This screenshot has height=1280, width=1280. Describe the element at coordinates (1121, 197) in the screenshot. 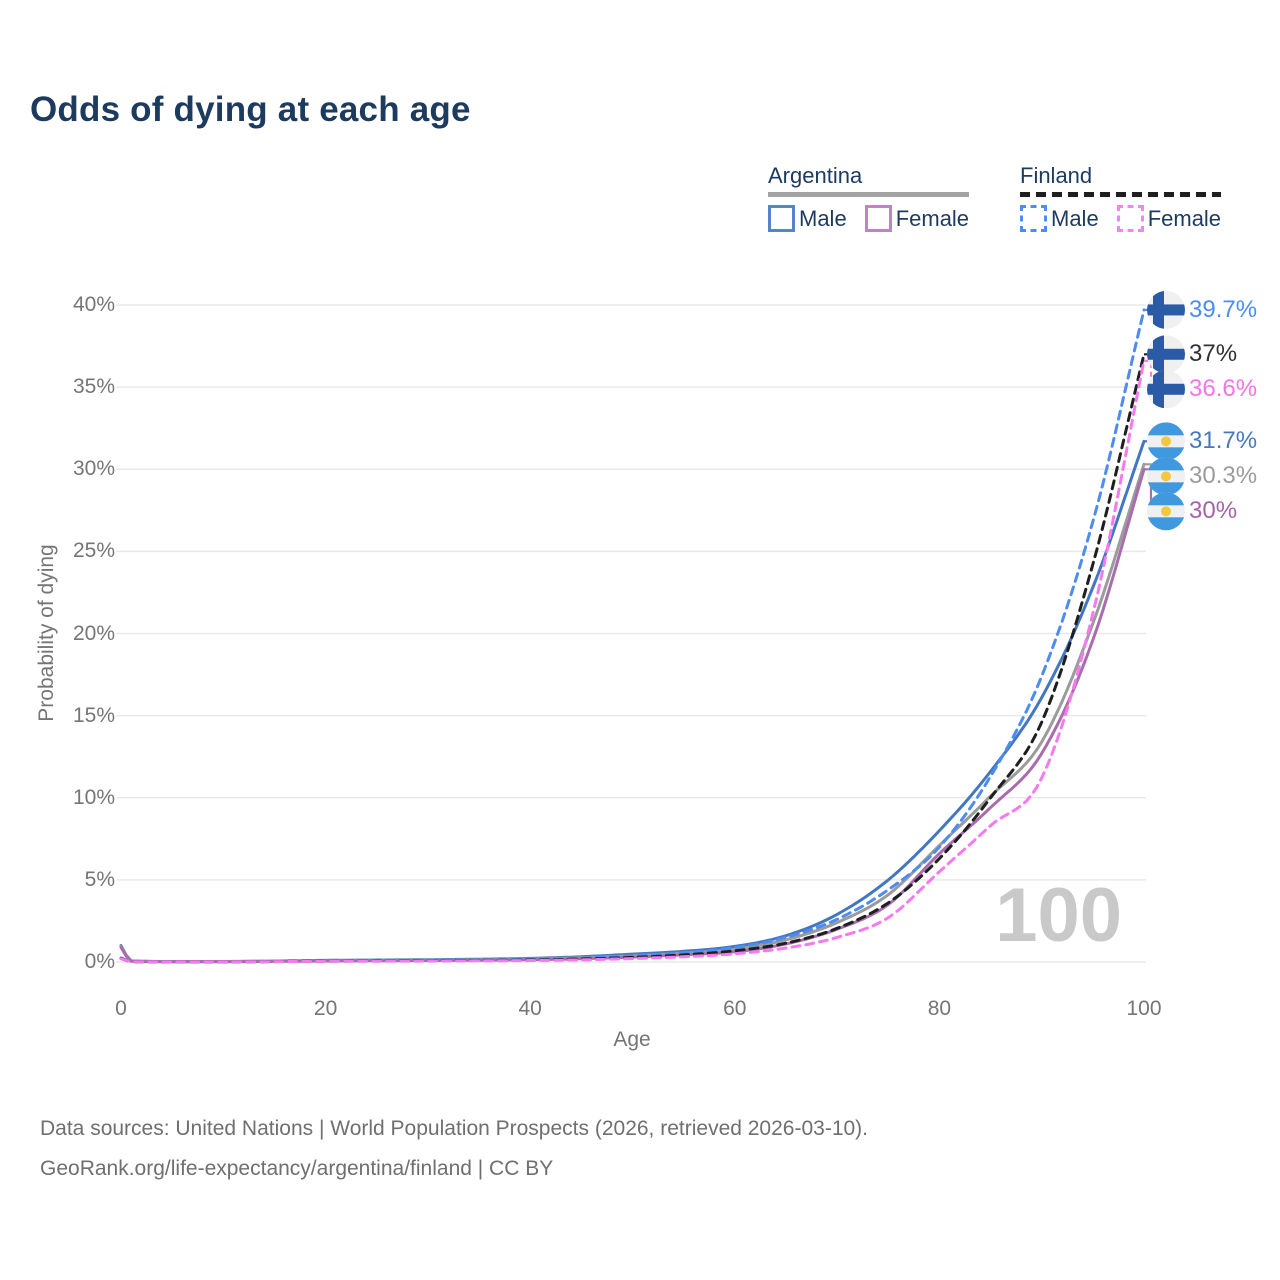

I see `legend-group-finland: Finland Male Female` at that location.